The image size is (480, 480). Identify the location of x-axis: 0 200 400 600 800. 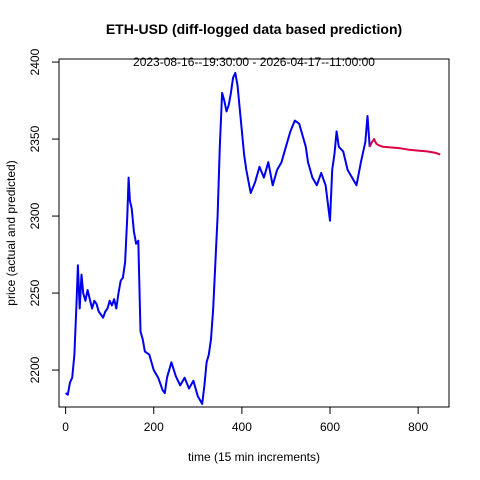
(245, 420).